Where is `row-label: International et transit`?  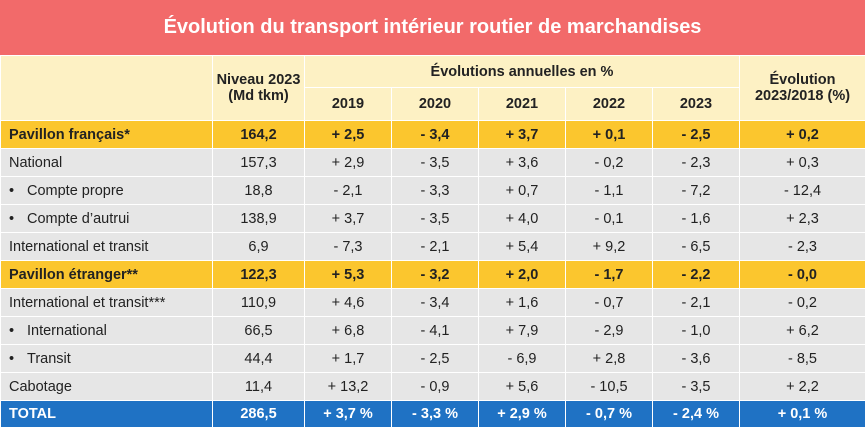 row-label: International et transit is located at coordinates (107, 247).